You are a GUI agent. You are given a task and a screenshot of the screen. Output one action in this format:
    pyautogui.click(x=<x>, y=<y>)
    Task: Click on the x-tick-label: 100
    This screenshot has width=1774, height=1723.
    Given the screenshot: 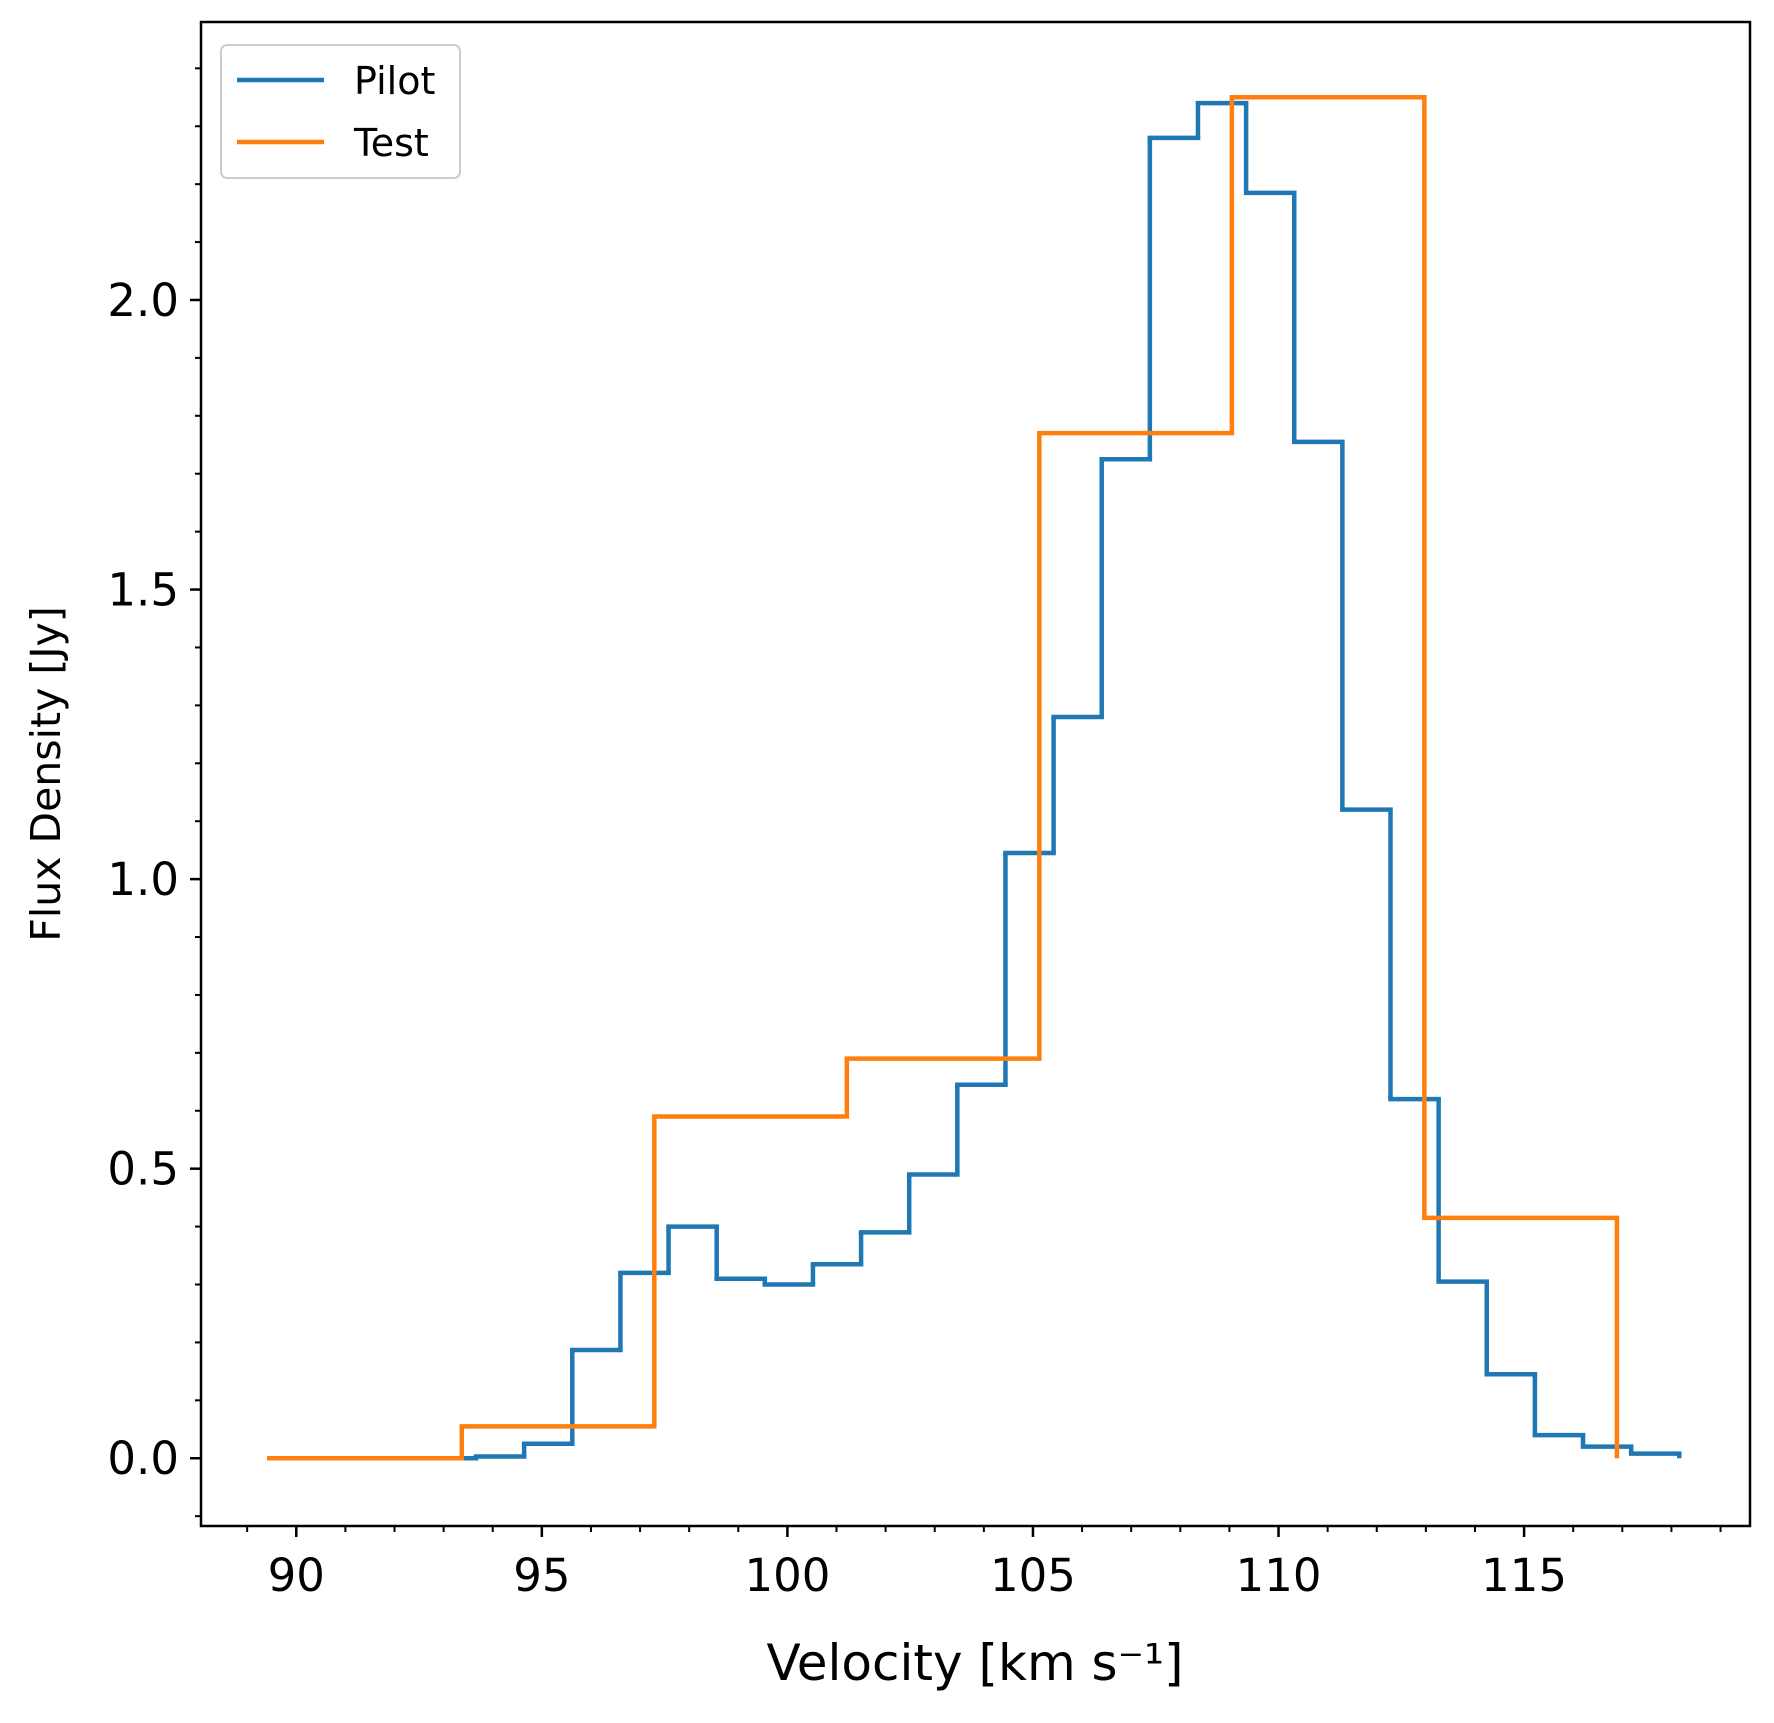 What is the action you would take?
    pyautogui.click(x=787, y=1575)
    